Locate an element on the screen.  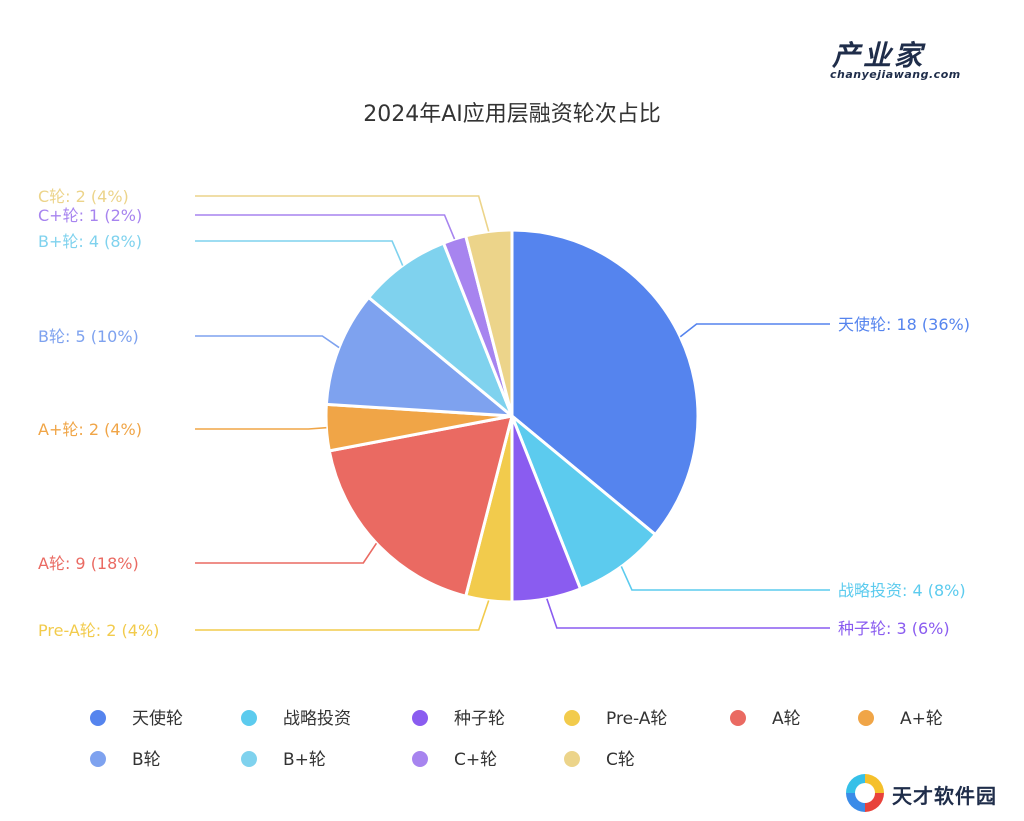
watermark-logo-icon is located at coordinates (865, 793).